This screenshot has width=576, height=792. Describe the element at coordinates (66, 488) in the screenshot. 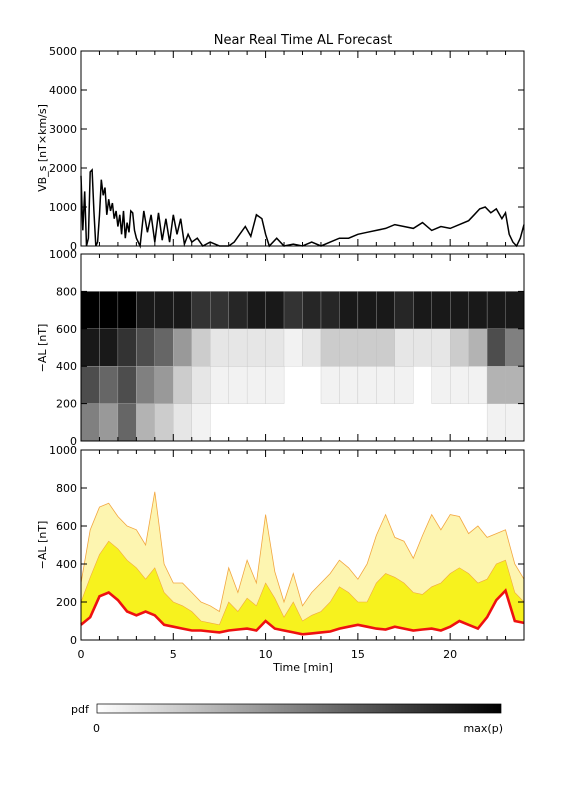

I see `al-forecast-ytick-label: 800` at that location.